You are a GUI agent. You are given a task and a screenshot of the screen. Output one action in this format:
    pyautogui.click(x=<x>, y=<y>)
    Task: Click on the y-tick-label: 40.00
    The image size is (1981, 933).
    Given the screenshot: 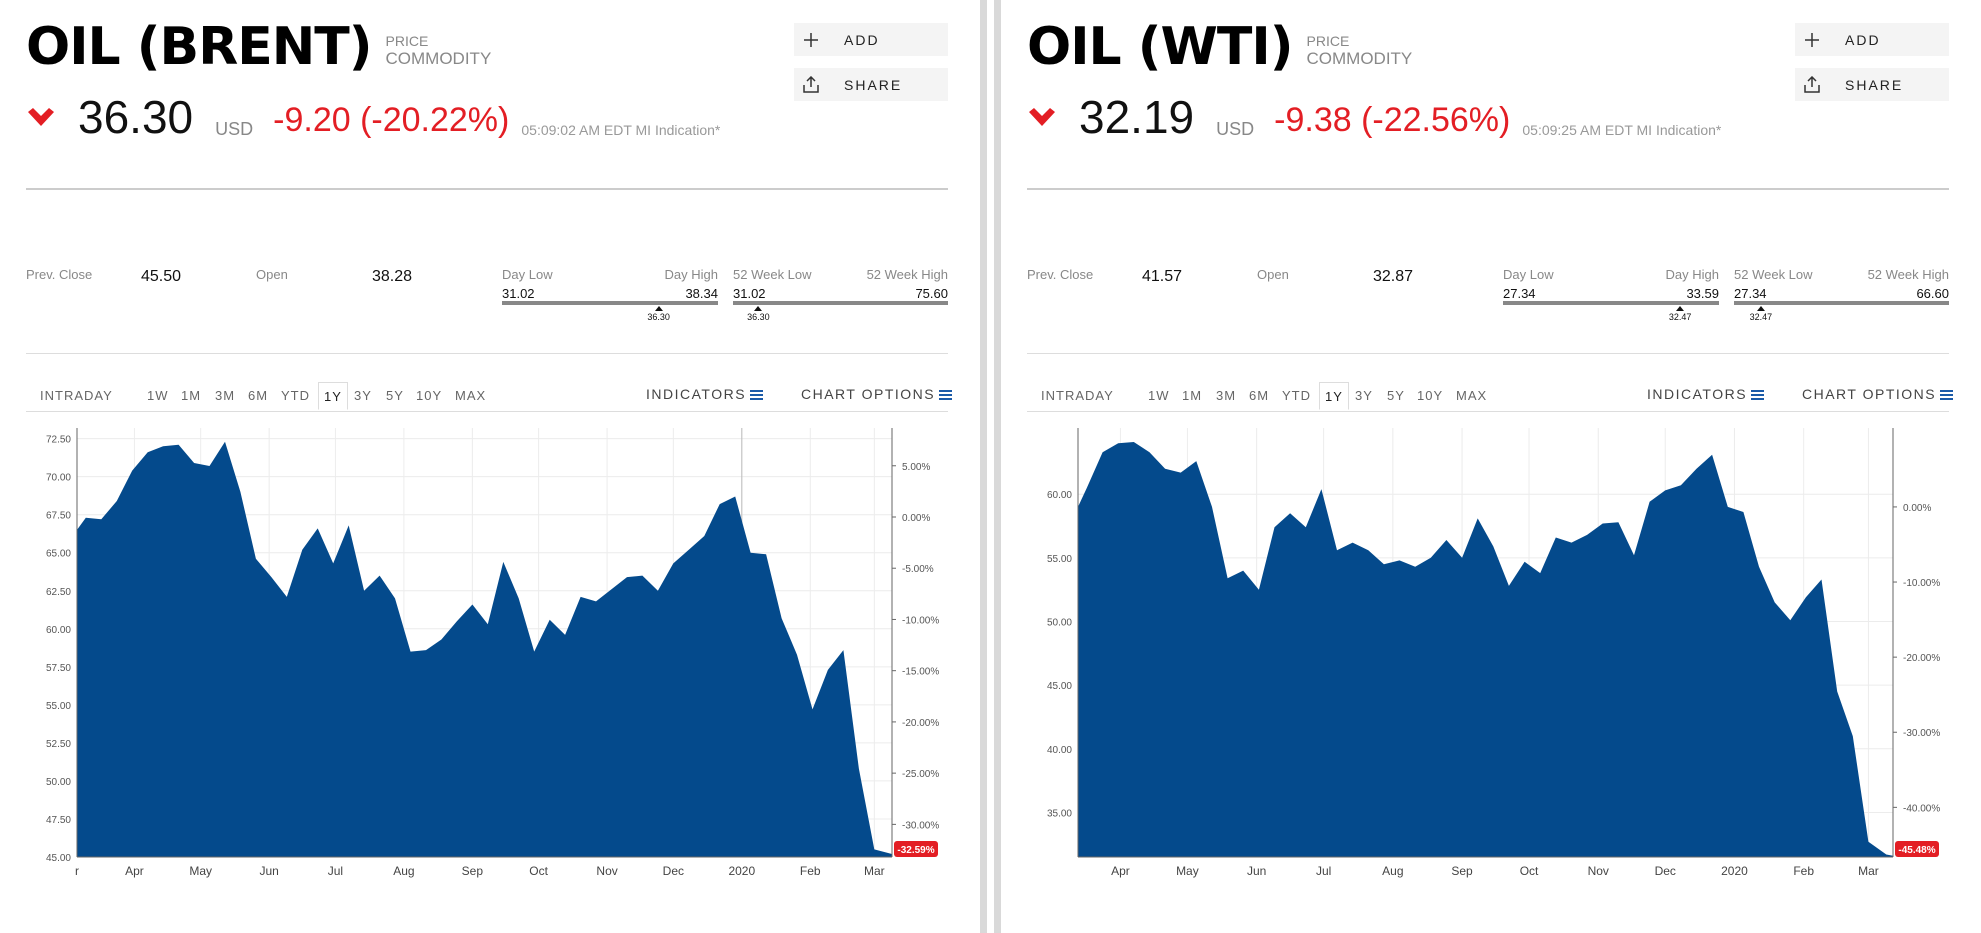 What is the action you would take?
    pyautogui.click(x=1059, y=750)
    